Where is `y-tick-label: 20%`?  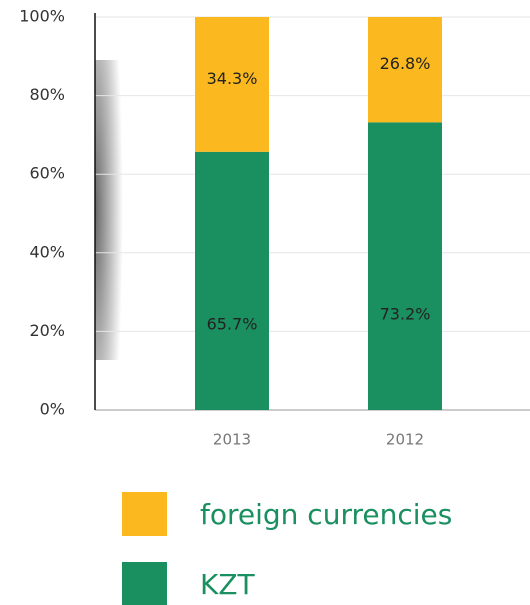 y-tick-label: 20% is located at coordinates (47, 330).